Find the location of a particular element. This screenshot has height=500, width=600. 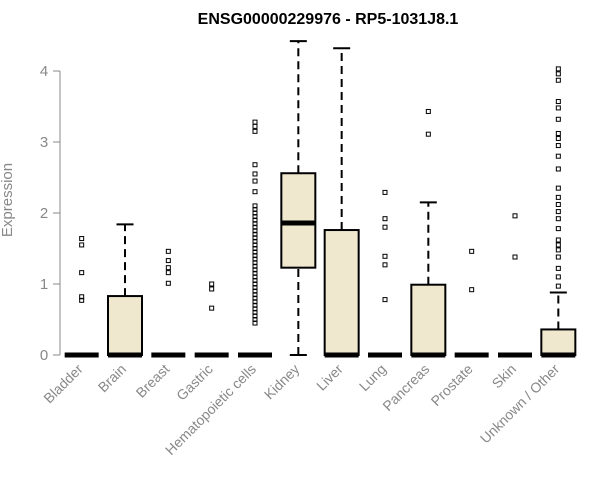

x-tick-label: Breast is located at coordinates (153, 381).